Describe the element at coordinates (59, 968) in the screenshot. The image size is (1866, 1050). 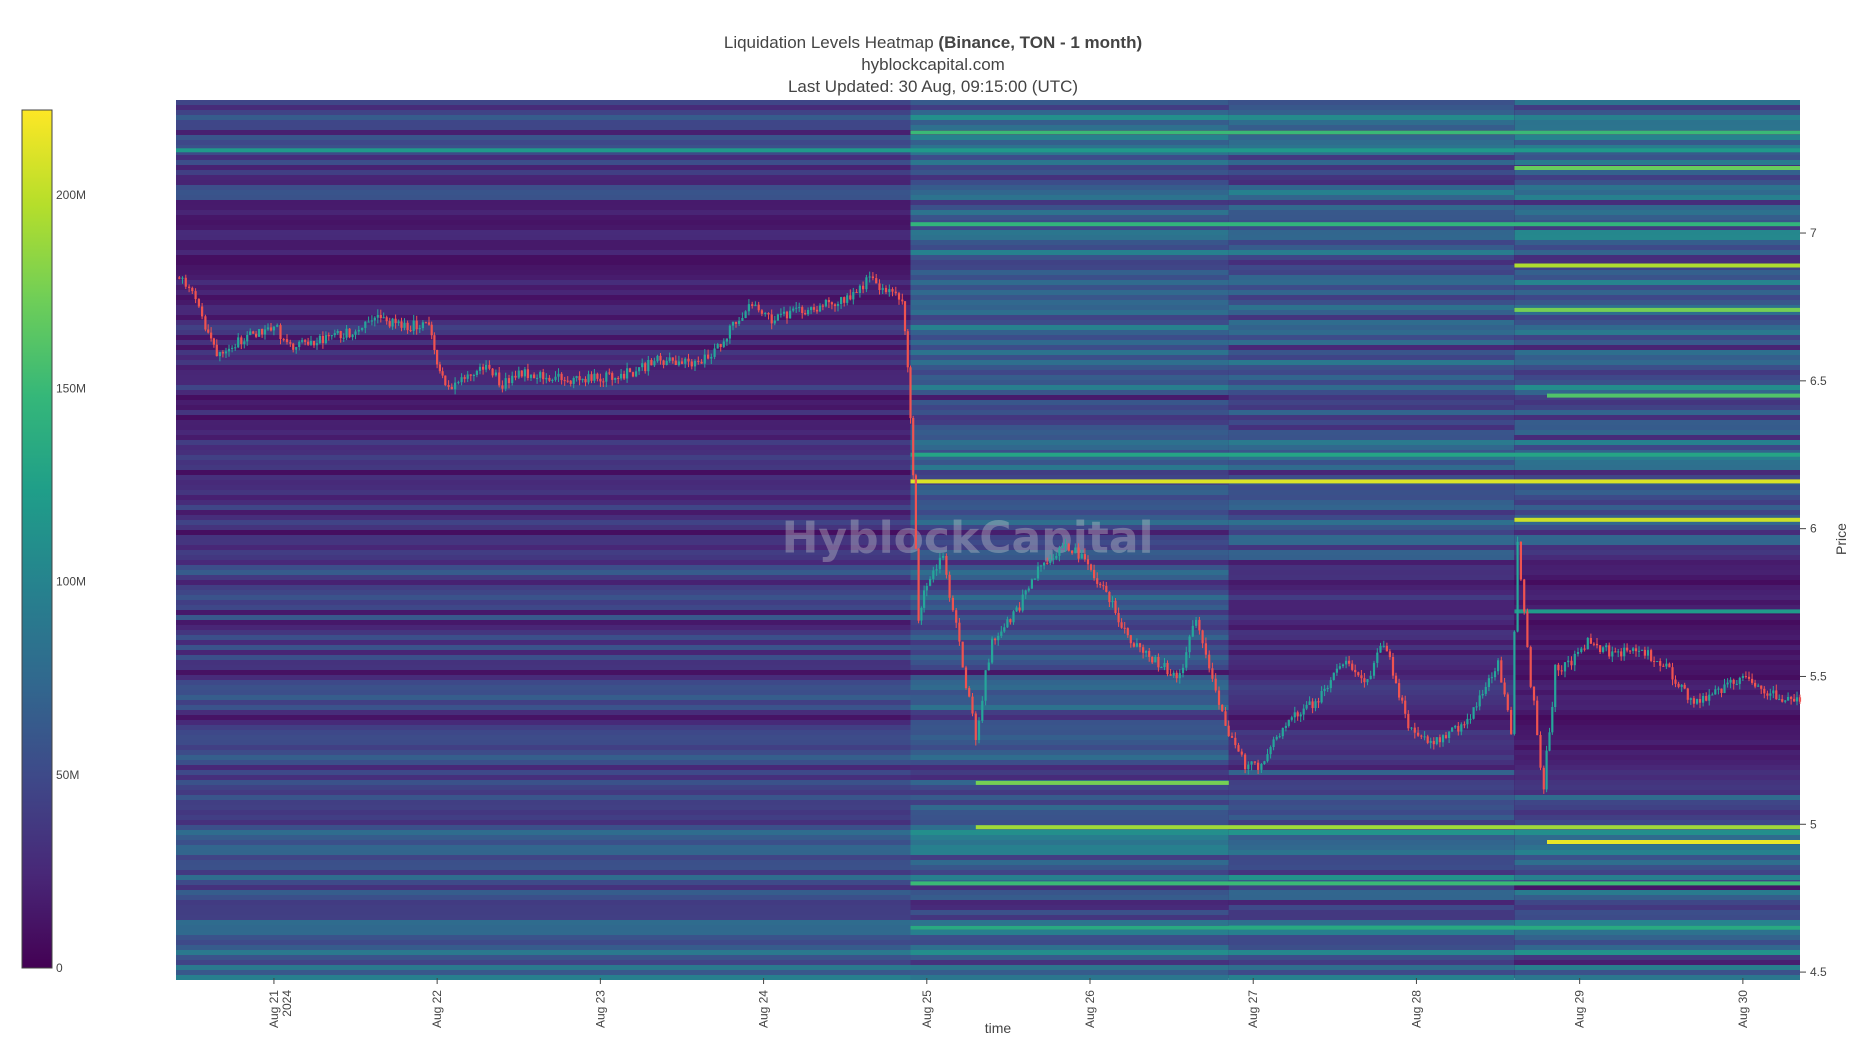
I see `colorbar-tick-label: 0` at that location.